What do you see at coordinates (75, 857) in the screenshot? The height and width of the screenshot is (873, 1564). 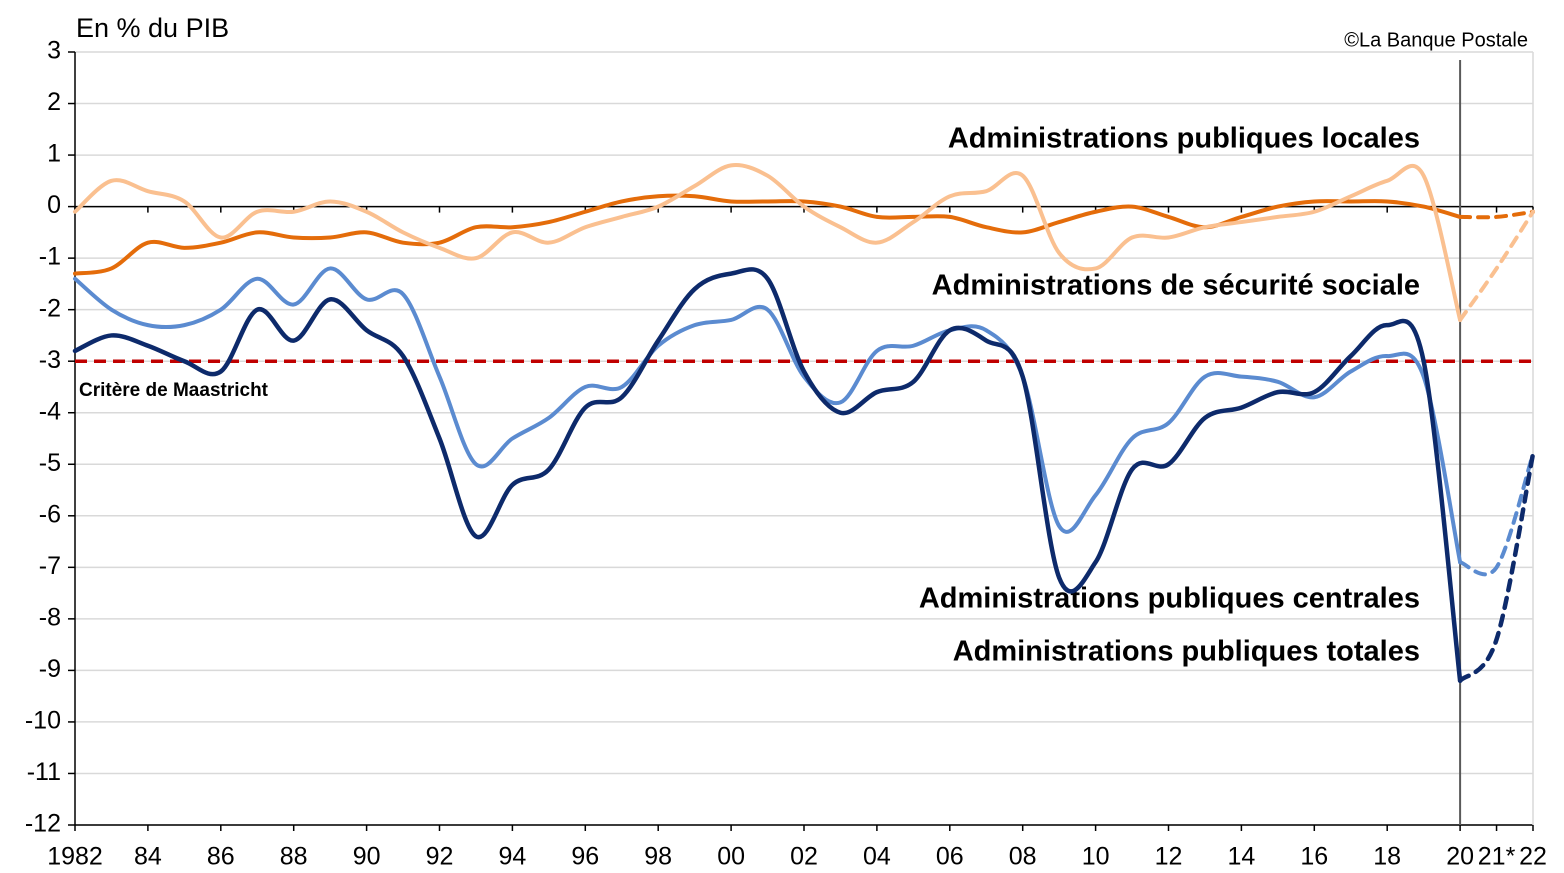 I see `x-tick-label: 1982` at bounding box center [75, 857].